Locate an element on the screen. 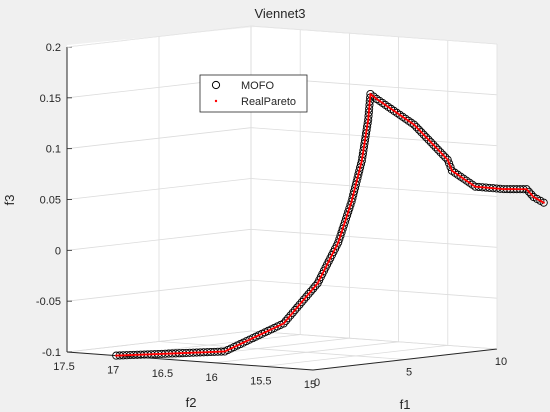  y-tick-label: 16.5 is located at coordinates (162, 374).